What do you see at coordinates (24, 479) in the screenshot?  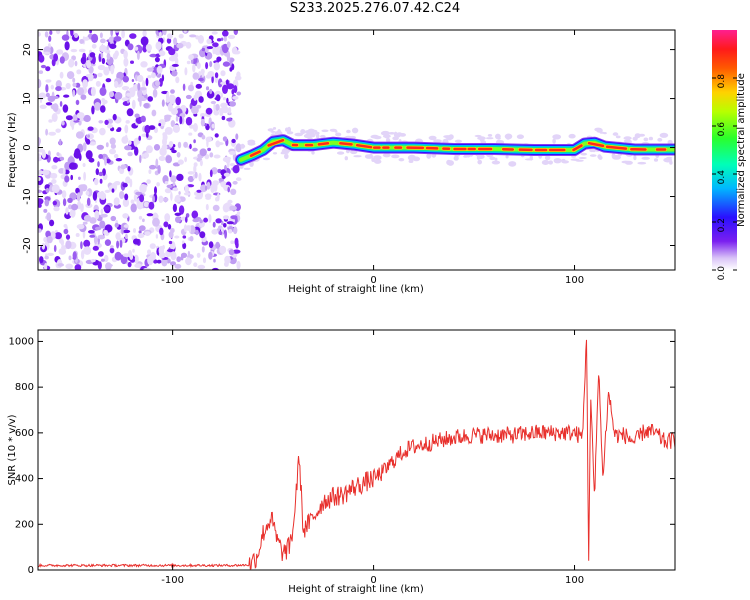 I see `y-tick-label: 400` at bounding box center [24, 479].